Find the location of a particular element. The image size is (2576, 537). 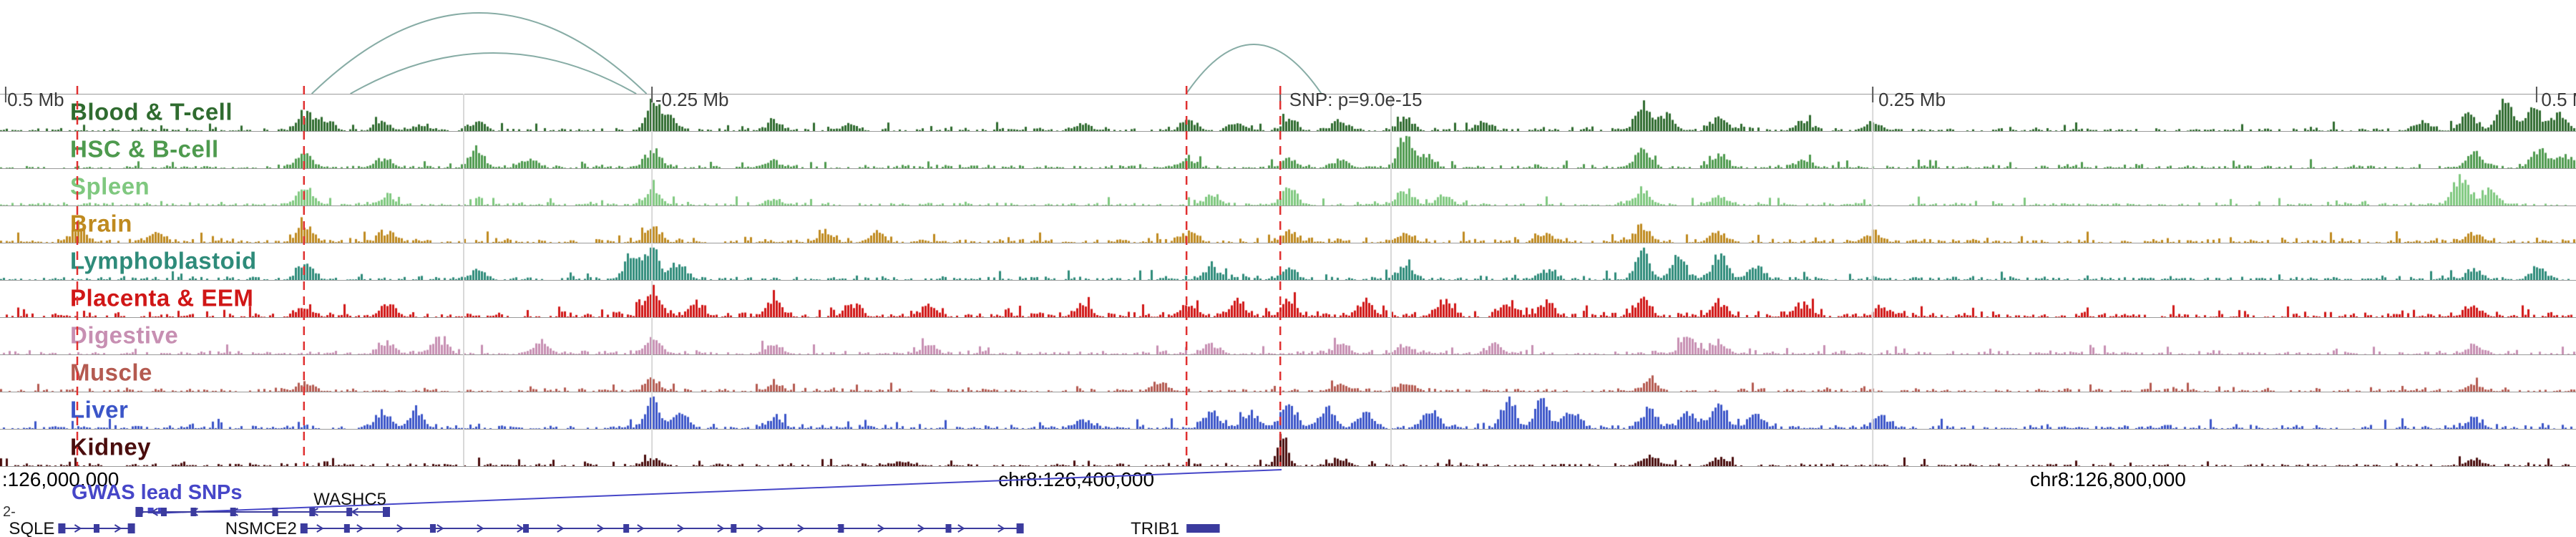

snp-callout-line is located at coordinates (717, 491).